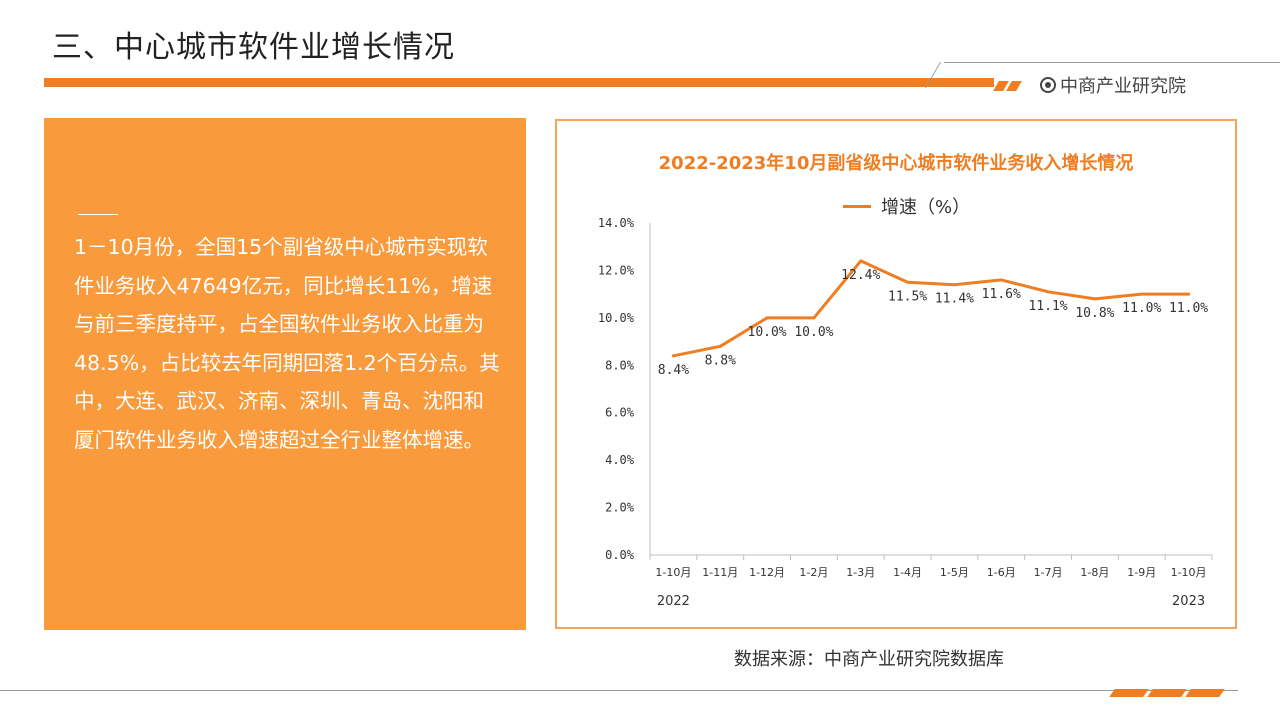  I want to click on x-year-label: 2023, so click(1188, 601).